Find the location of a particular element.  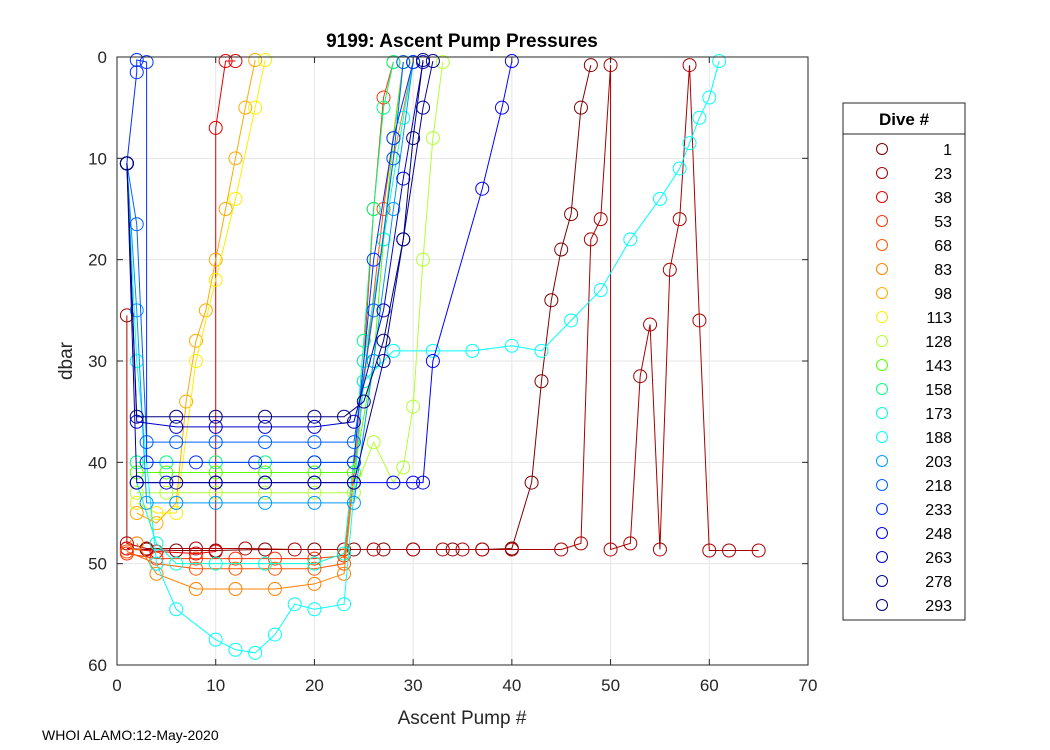

legend-label: 143 is located at coordinates (938, 366).